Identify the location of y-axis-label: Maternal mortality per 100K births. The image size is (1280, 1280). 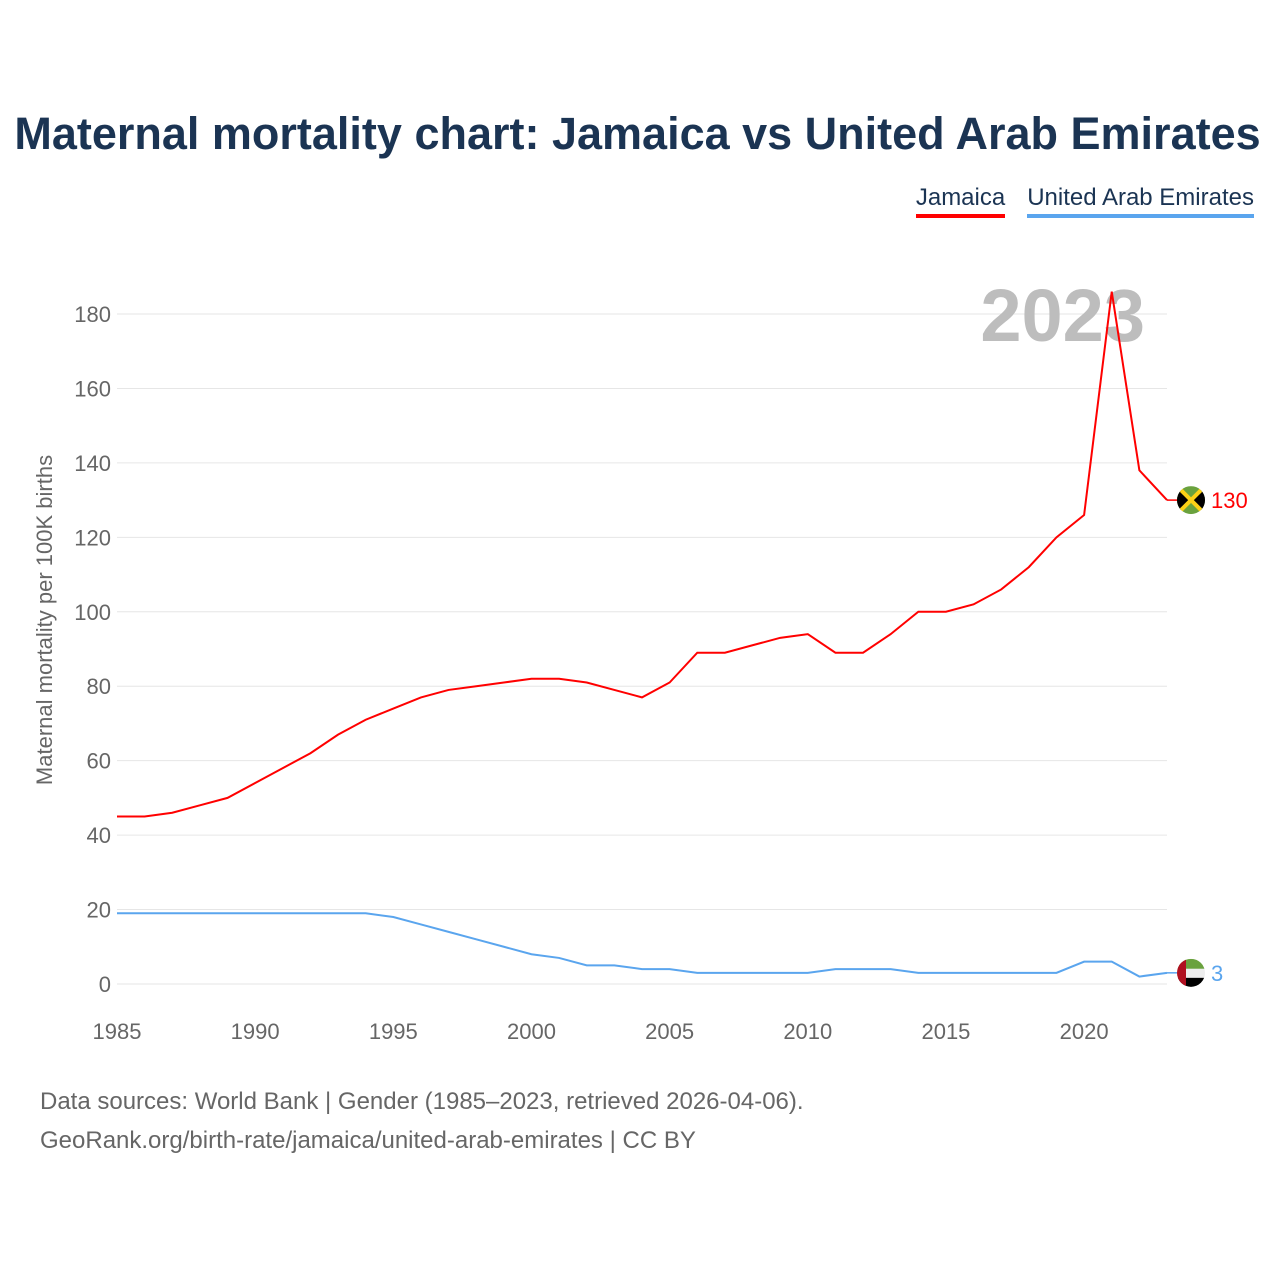
(44, 620).